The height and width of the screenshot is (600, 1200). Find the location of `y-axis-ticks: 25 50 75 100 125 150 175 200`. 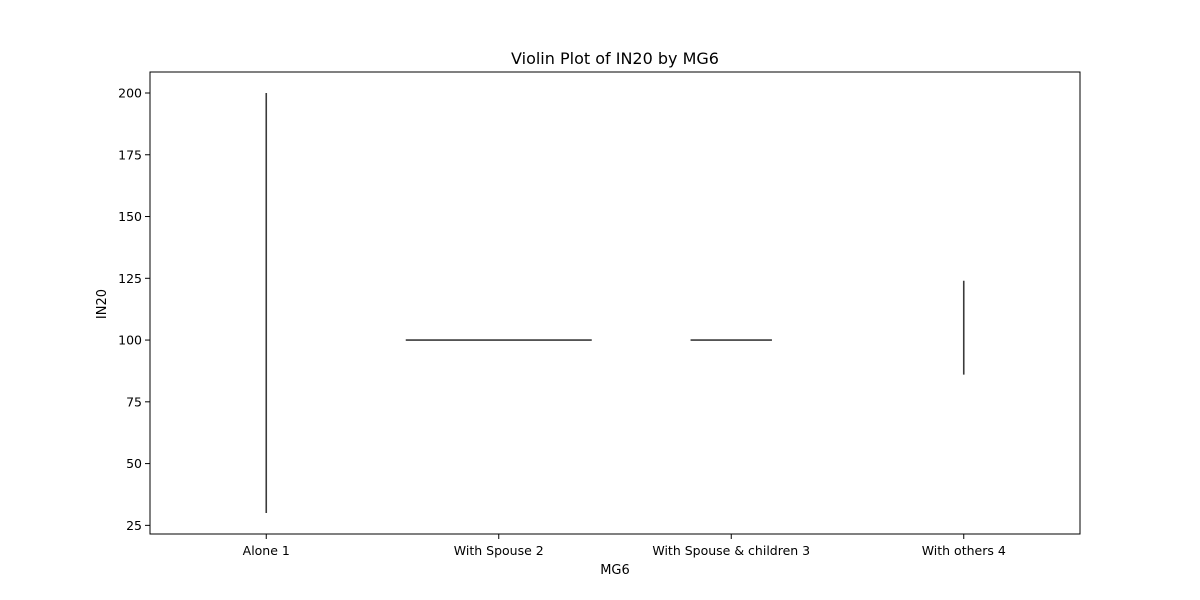

y-axis-ticks: 25 50 75 100 125 150 175 200 is located at coordinates (134, 309).